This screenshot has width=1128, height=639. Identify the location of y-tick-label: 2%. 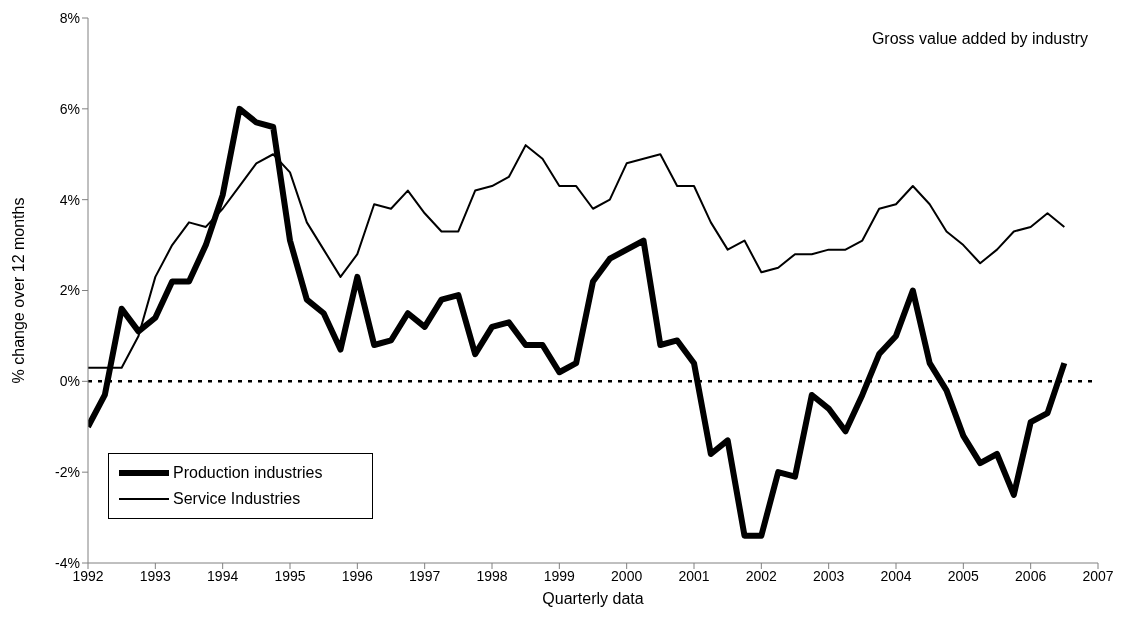
(69, 290).